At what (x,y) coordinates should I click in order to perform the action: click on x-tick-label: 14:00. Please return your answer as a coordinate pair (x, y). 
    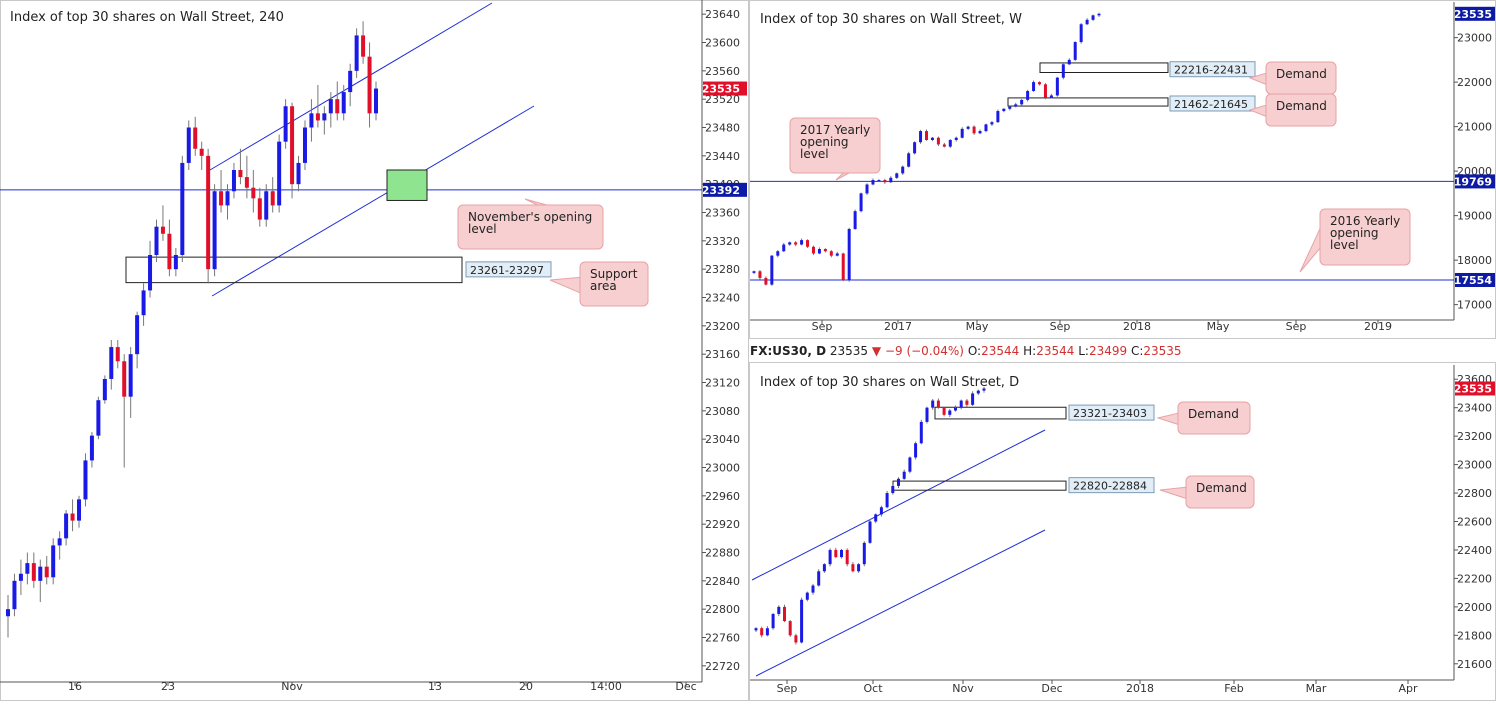
    Looking at the image, I should click on (606, 686).